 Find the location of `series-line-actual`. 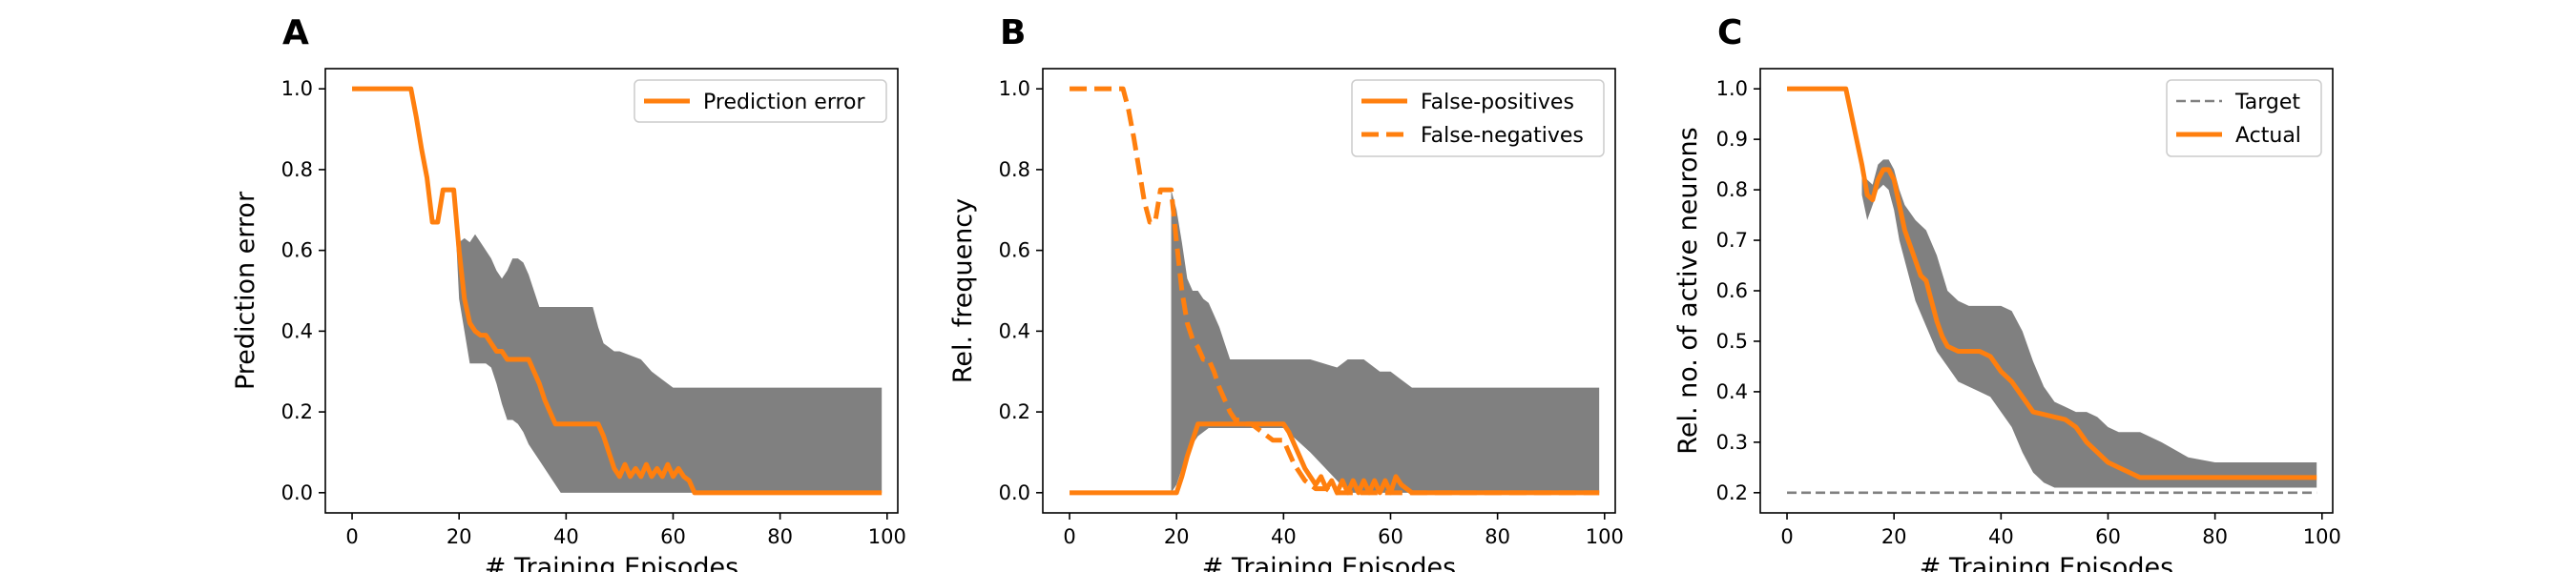

series-line-actual is located at coordinates (2052, 283).